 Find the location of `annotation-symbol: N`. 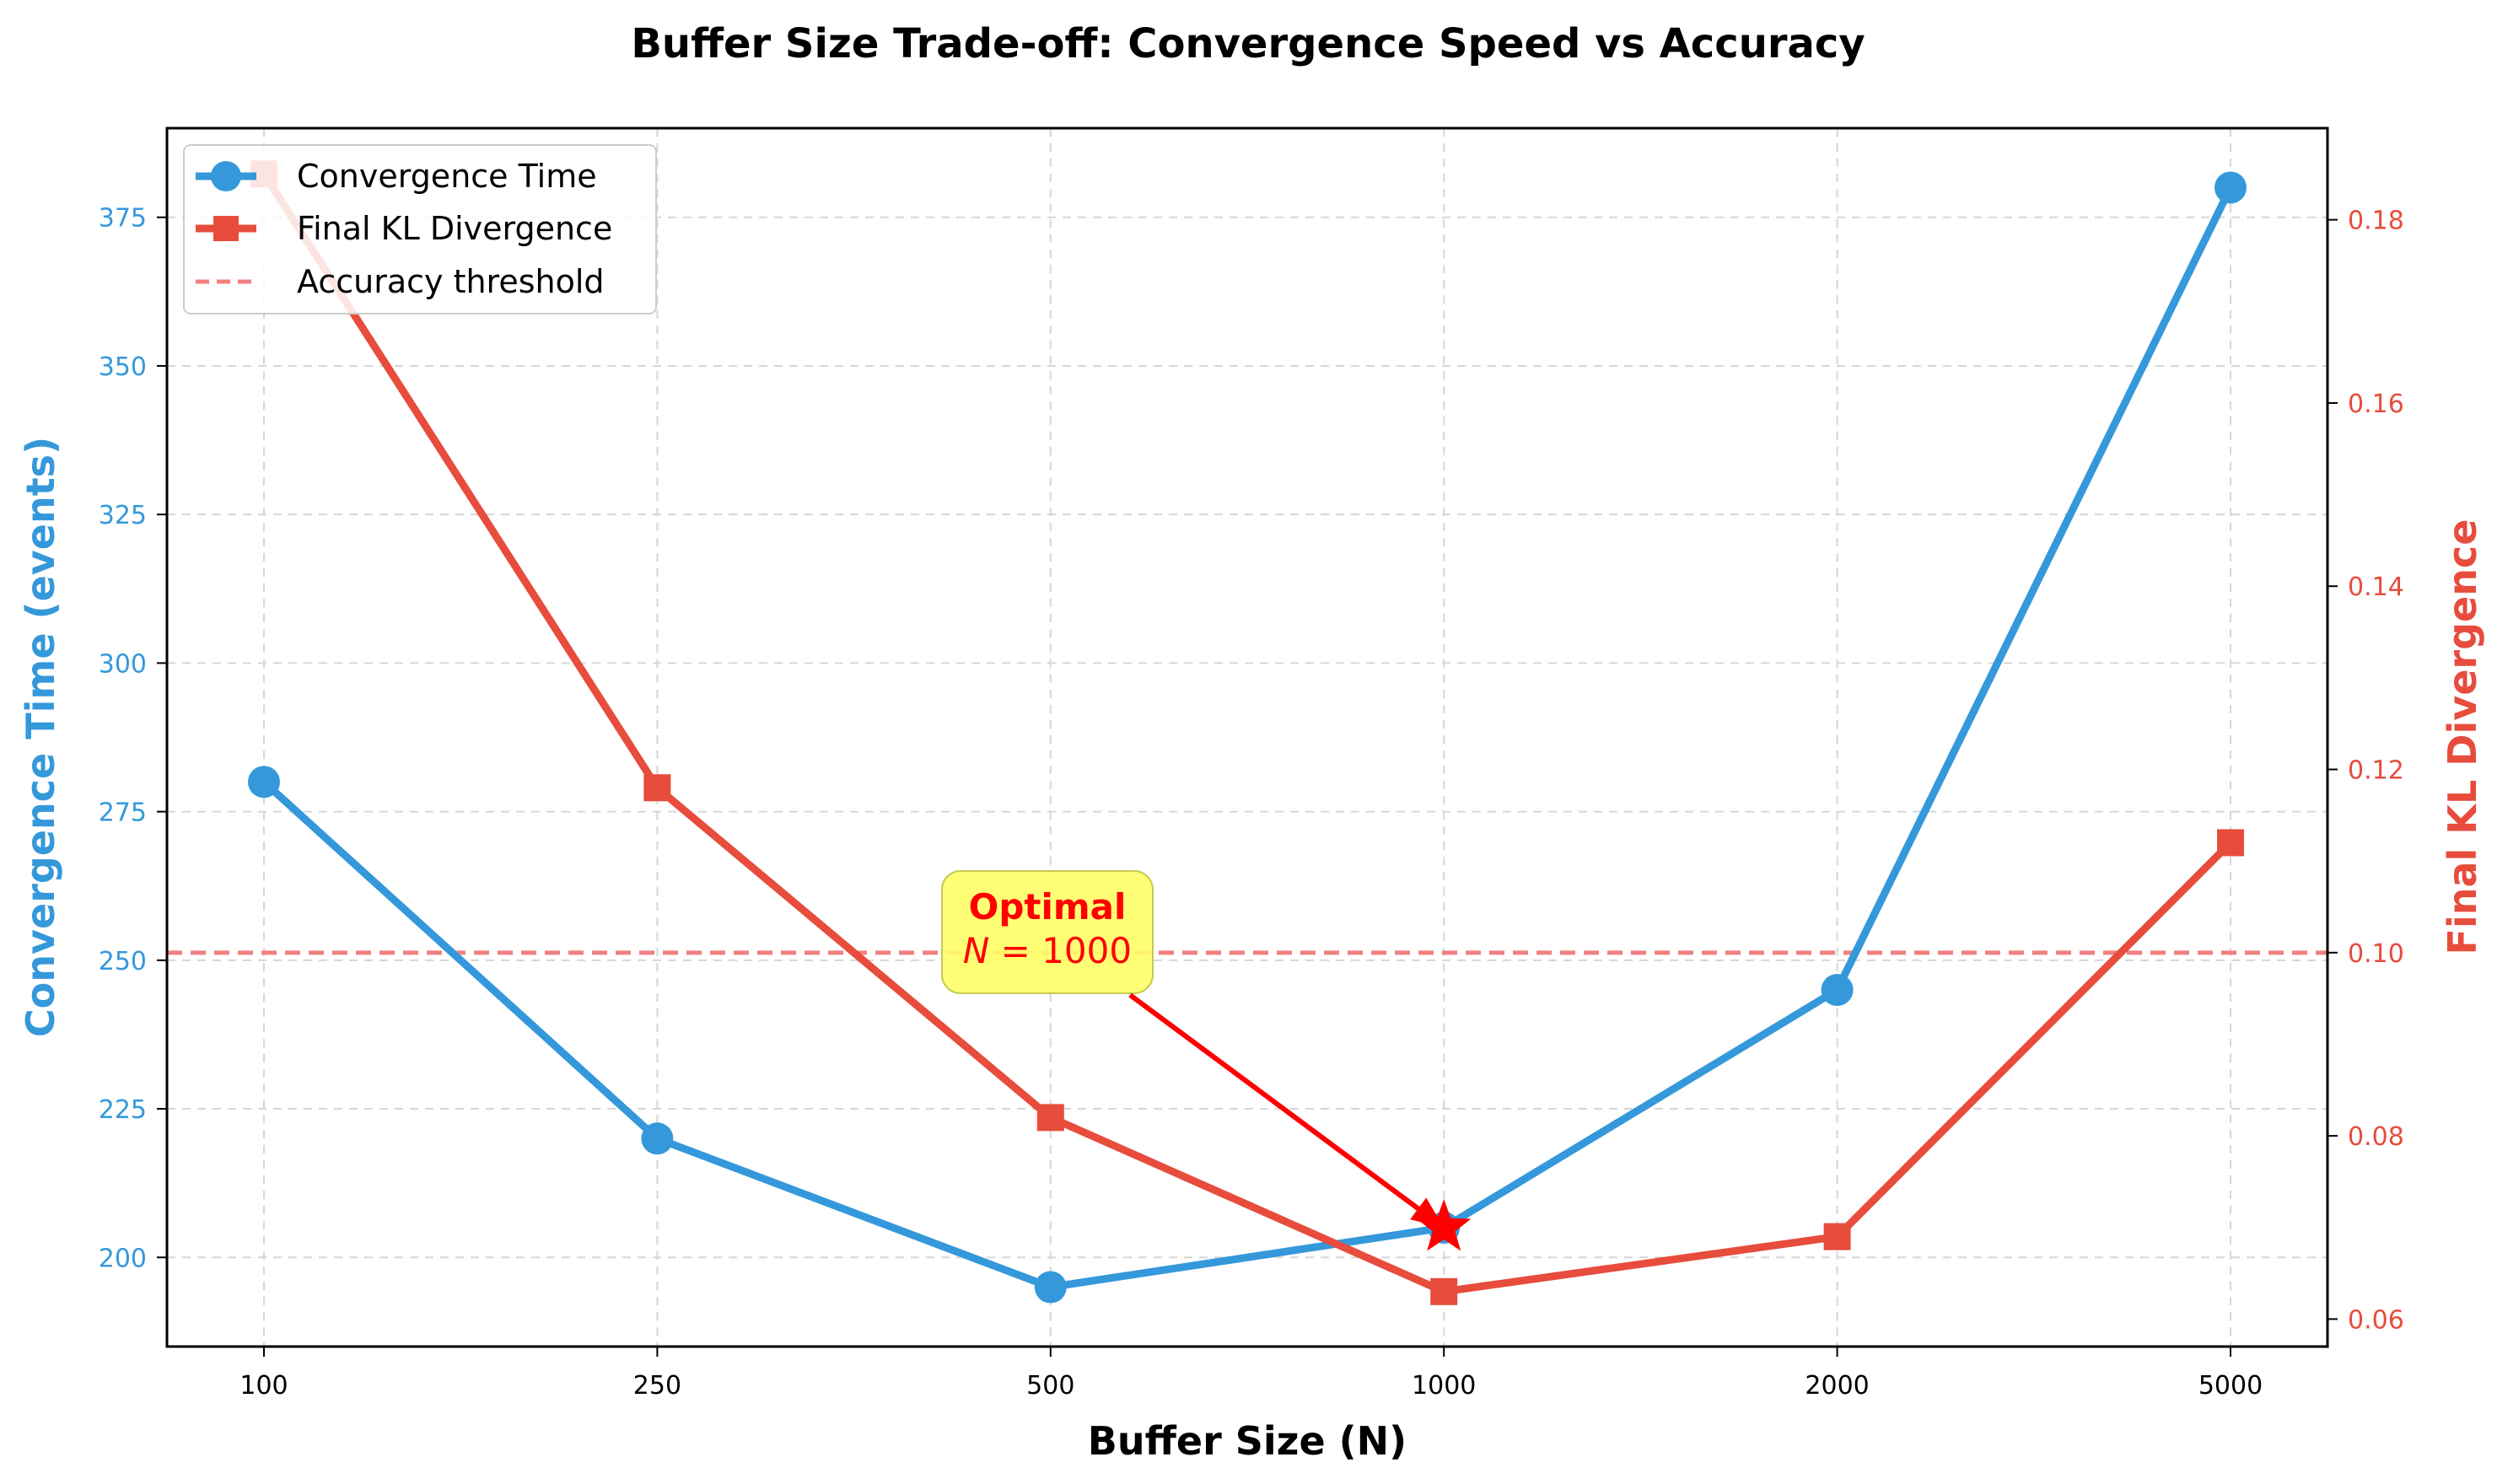

annotation-symbol: N is located at coordinates (976, 950).